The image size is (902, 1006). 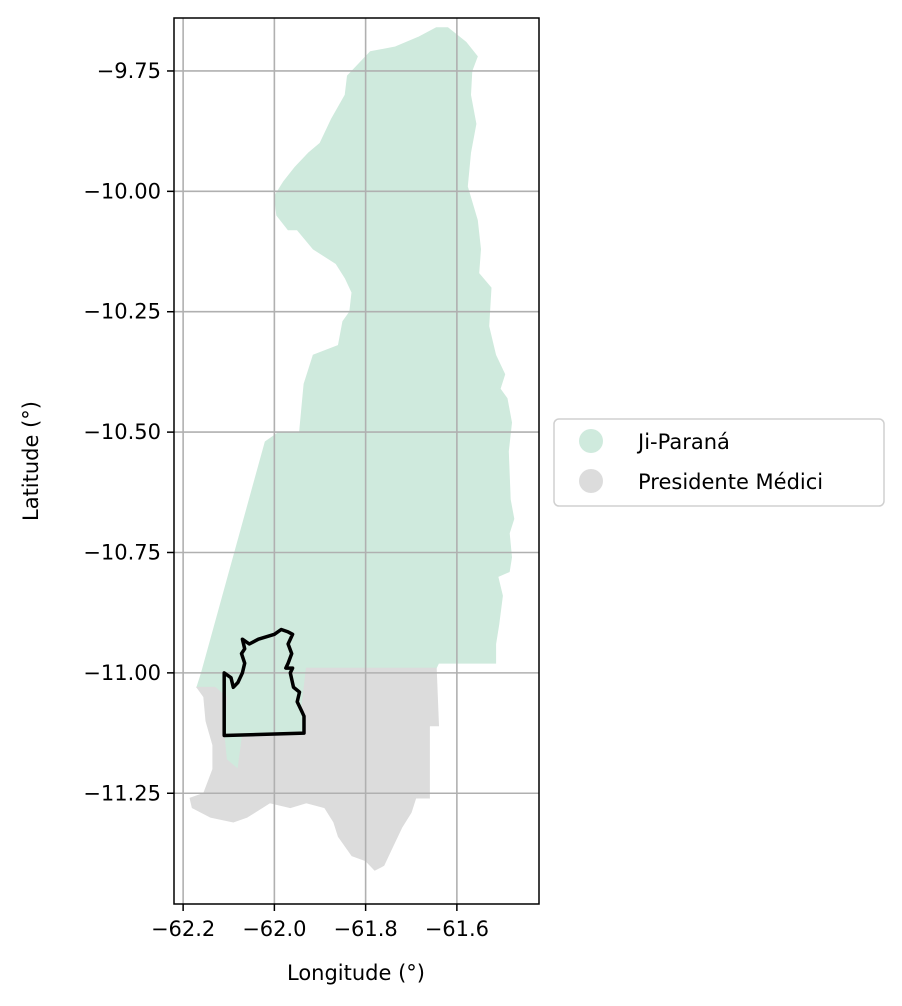 What do you see at coordinates (122, 312) in the screenshot?
I see `y-tick-label: −10.25` at bounding box center [122, 312].